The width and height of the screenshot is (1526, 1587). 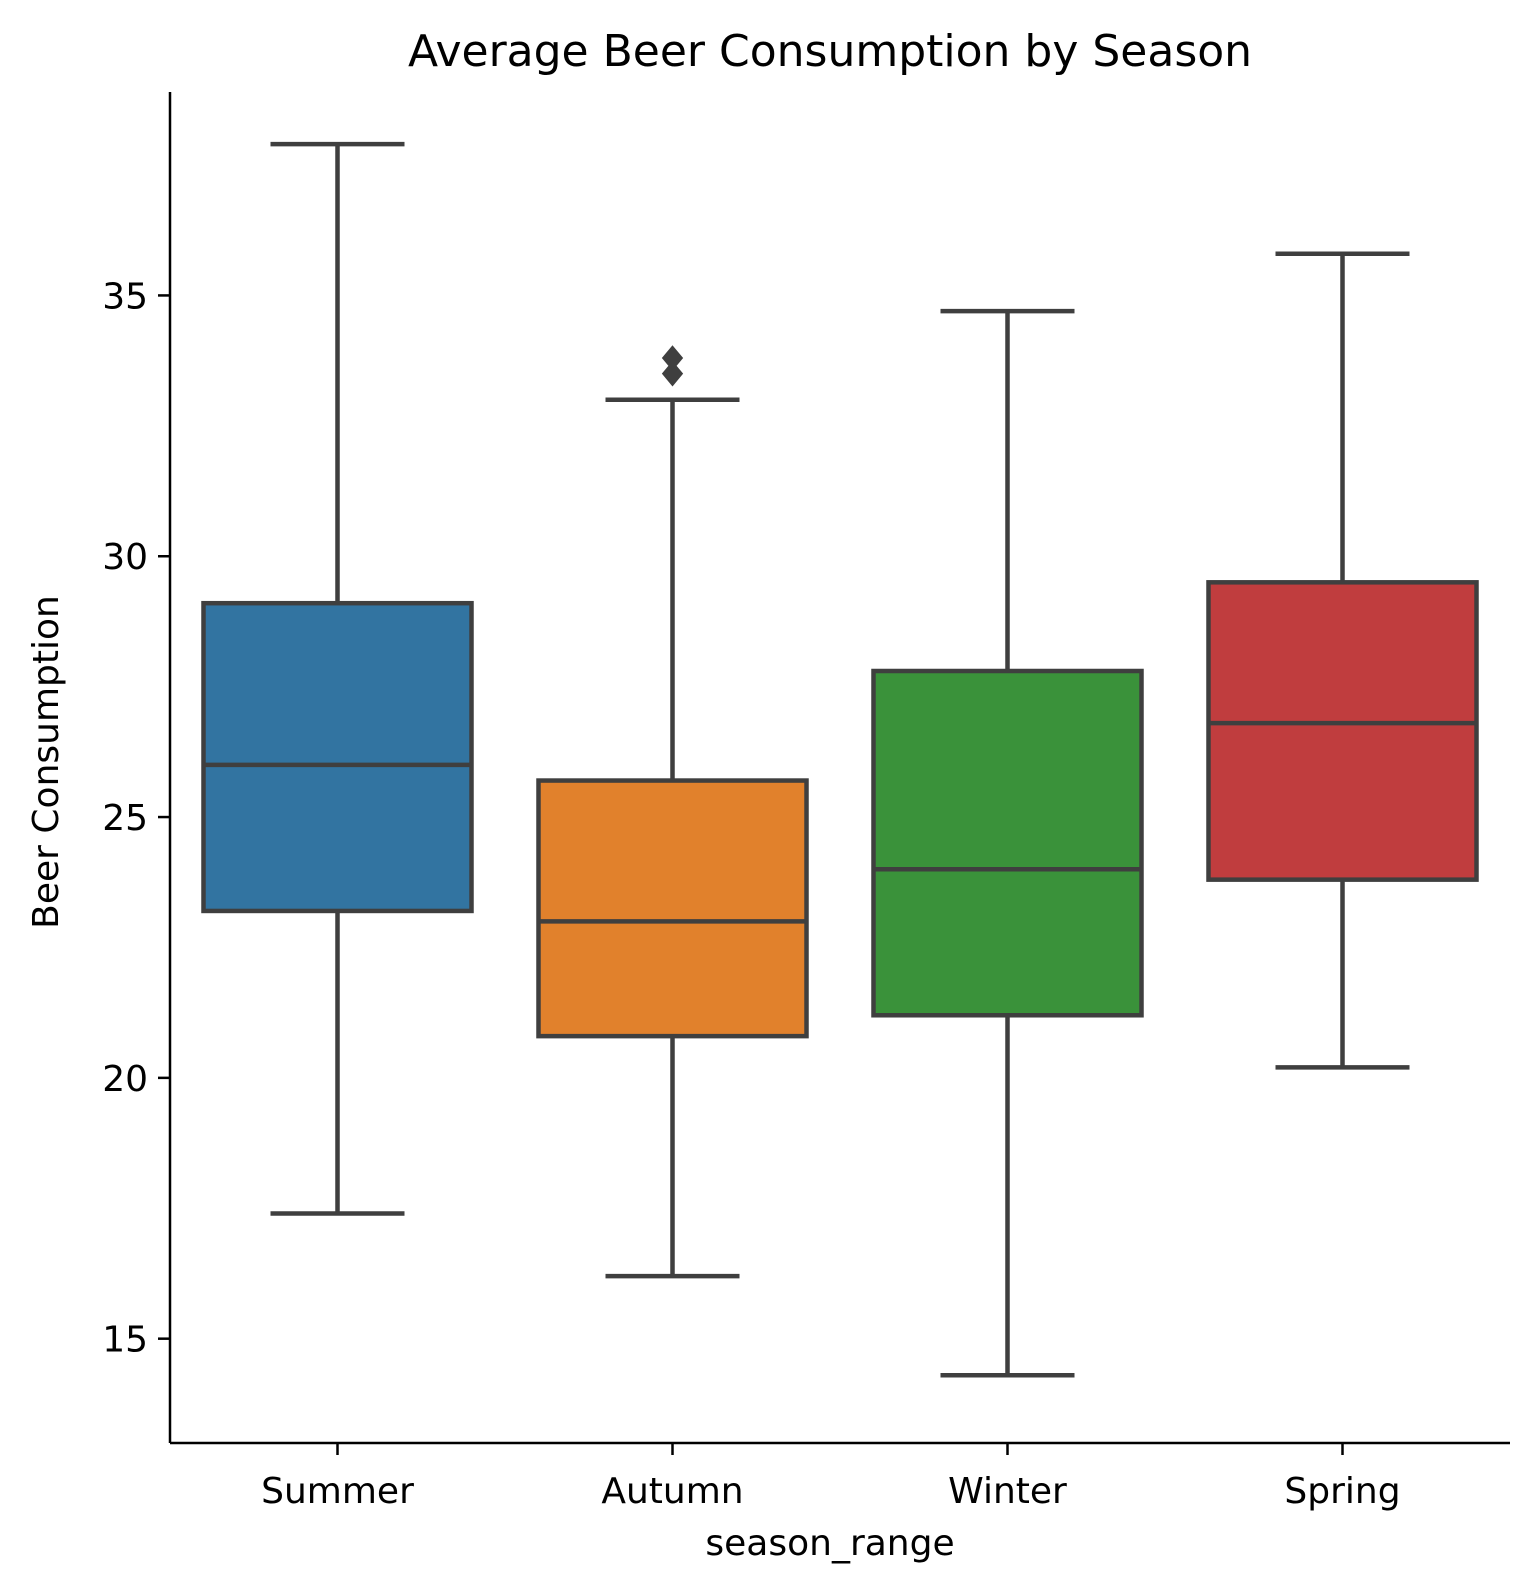 I want to click on y-tick-label: 15, so click(x=125, y=1340).